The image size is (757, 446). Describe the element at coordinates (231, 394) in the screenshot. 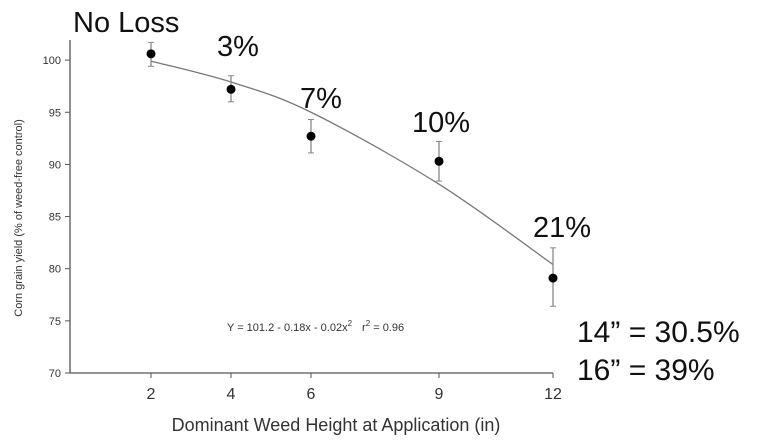

I see `x-tick-label: 4` at that location.